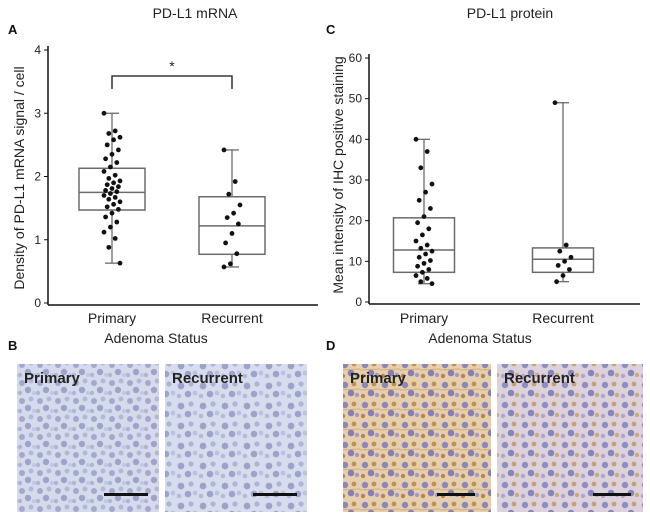 This screenshot has width=650, height=521. Describe the element at coordinates (195, 13) in the screenshot. I see `chart-a-title: PD-L1 mRNA` at that location.